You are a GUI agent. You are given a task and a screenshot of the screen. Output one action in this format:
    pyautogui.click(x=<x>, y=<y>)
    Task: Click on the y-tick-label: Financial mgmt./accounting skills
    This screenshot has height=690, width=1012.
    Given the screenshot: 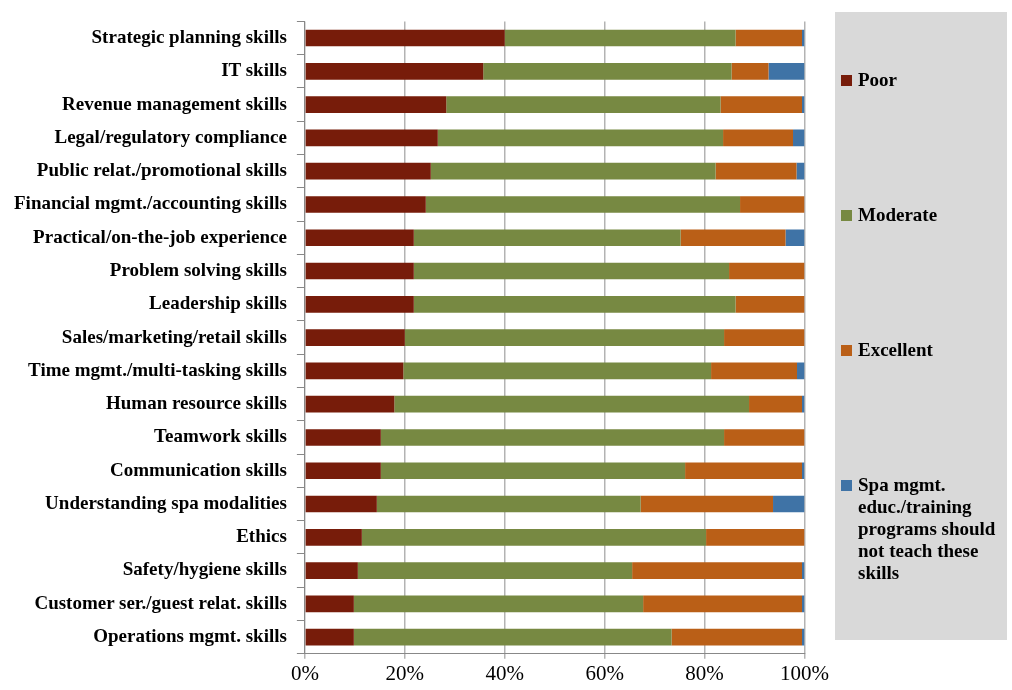 What is the action you would take?
    pyautogui.click(x=150, y=203)
    